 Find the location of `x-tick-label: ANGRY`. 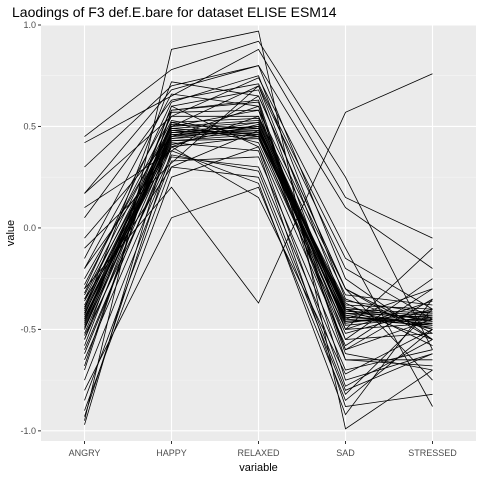

x-tick-label: ANGRY is located at coordinates (85, 453).